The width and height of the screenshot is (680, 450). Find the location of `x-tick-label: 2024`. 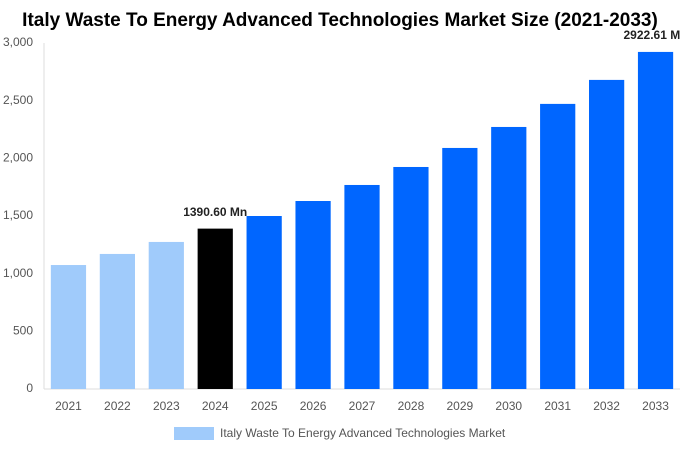

x-tick-label: 2024 is located at coordinates (215, 406).